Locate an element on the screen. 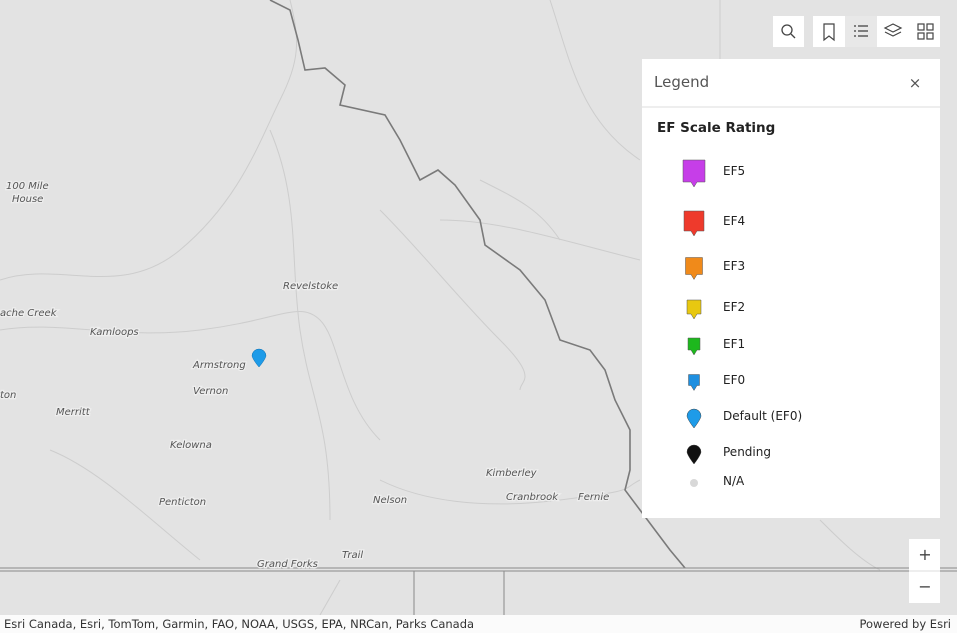 This screenshot has height=633, width=957. zoom-in: + is located at coordinates (924, 554).